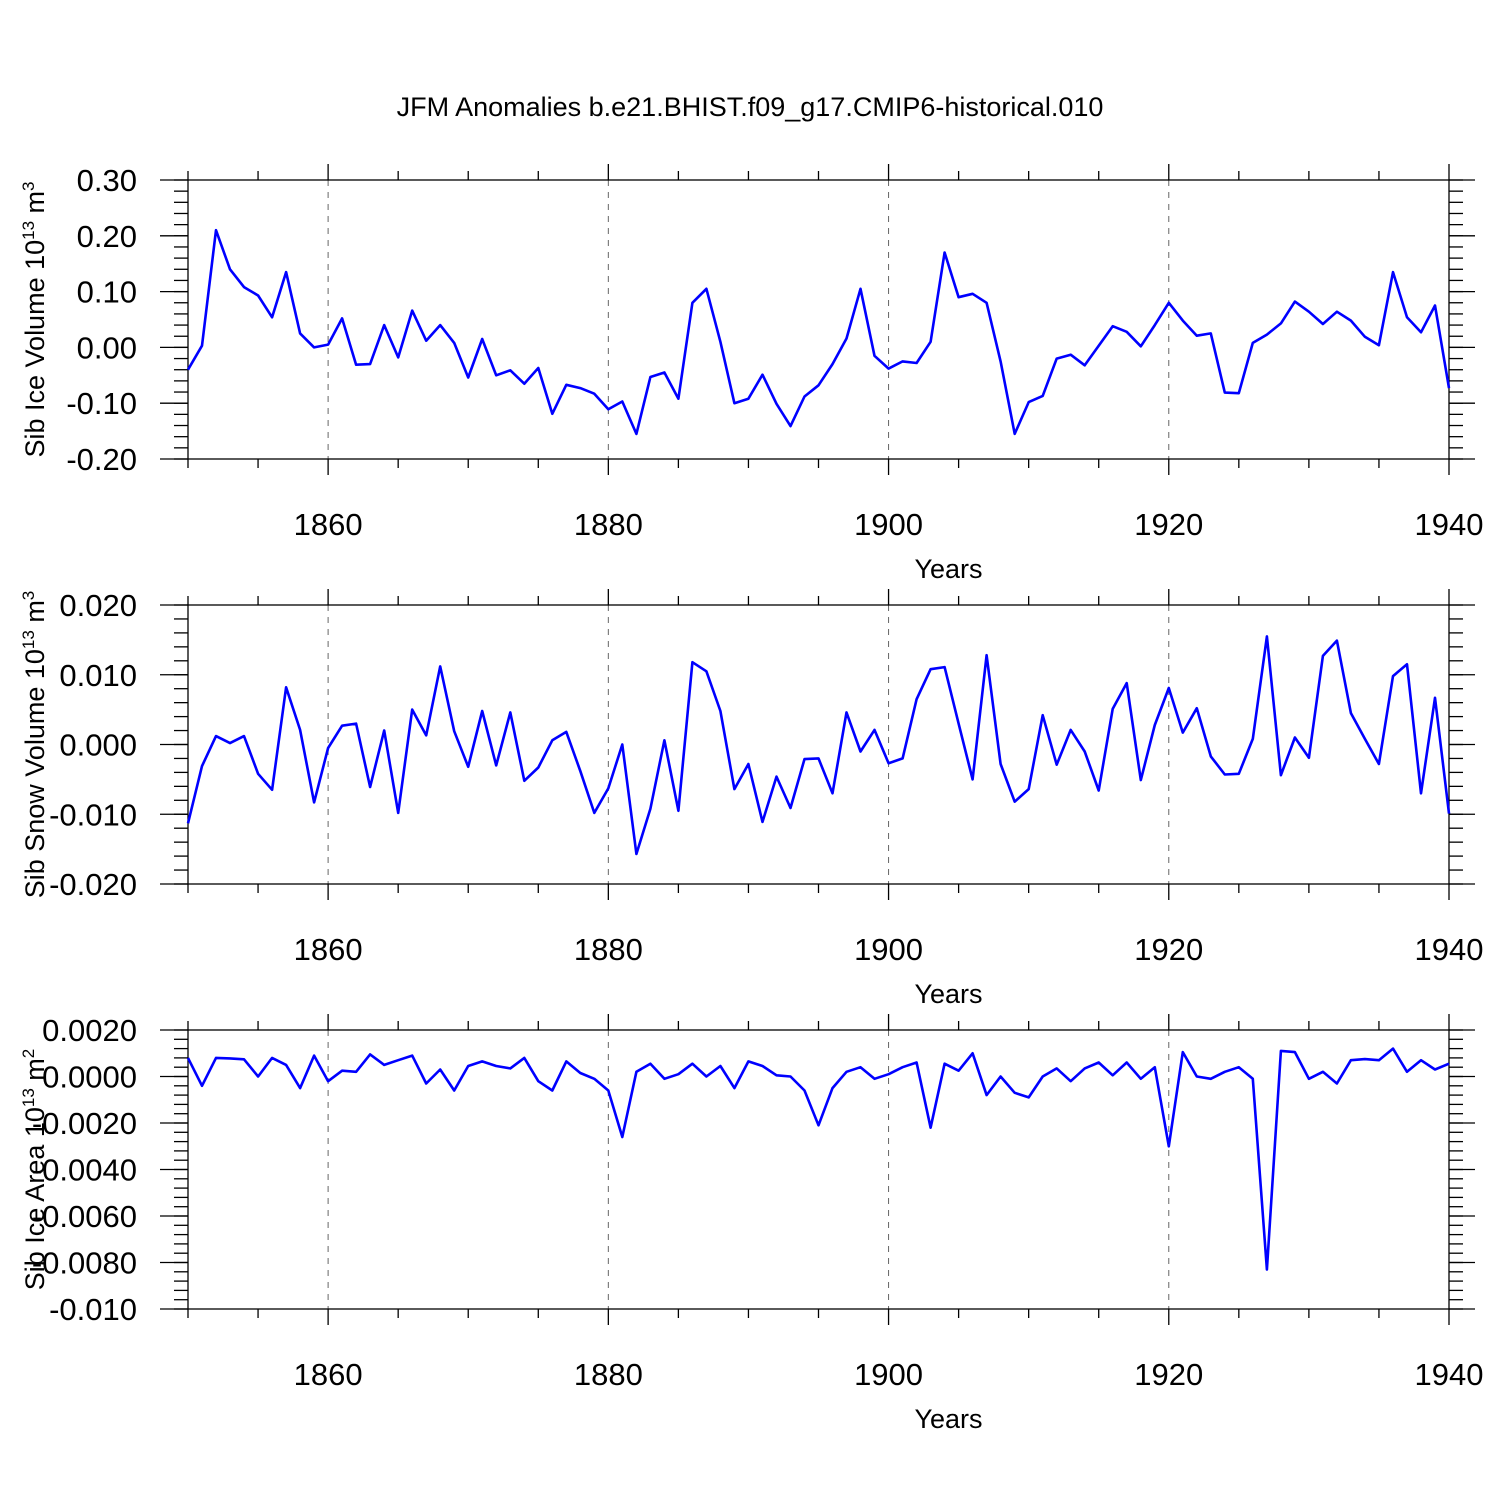 Image resolution: width=1500 pixels, height=1500 pixels. I want to click on snow-volume-series-line, so click(818, 745).